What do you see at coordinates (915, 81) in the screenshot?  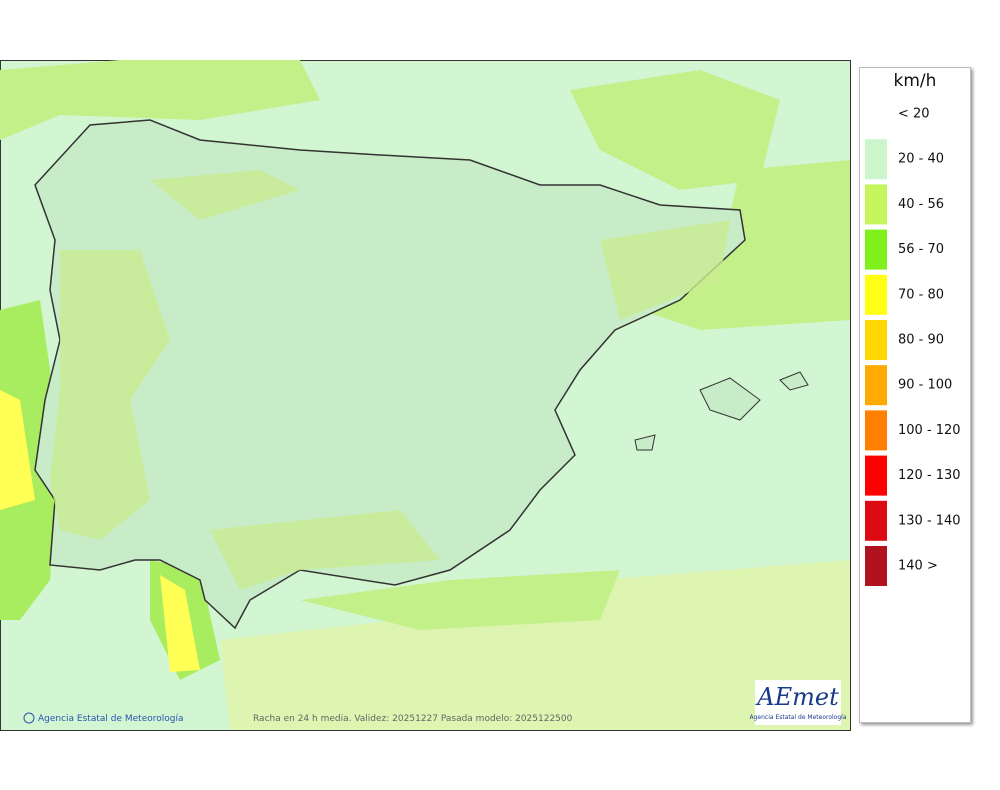 I see `legend-title: km/h` at bounding box center [915, 81].